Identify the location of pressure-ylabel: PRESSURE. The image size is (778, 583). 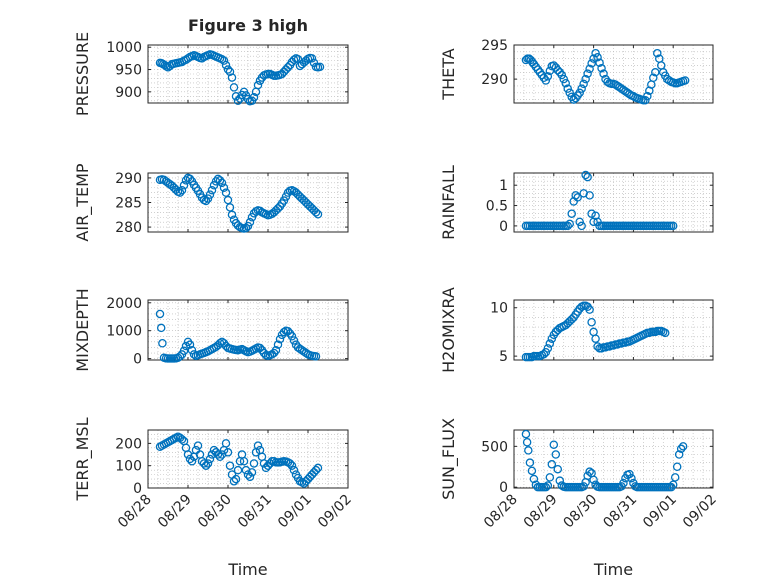
(82, 74).